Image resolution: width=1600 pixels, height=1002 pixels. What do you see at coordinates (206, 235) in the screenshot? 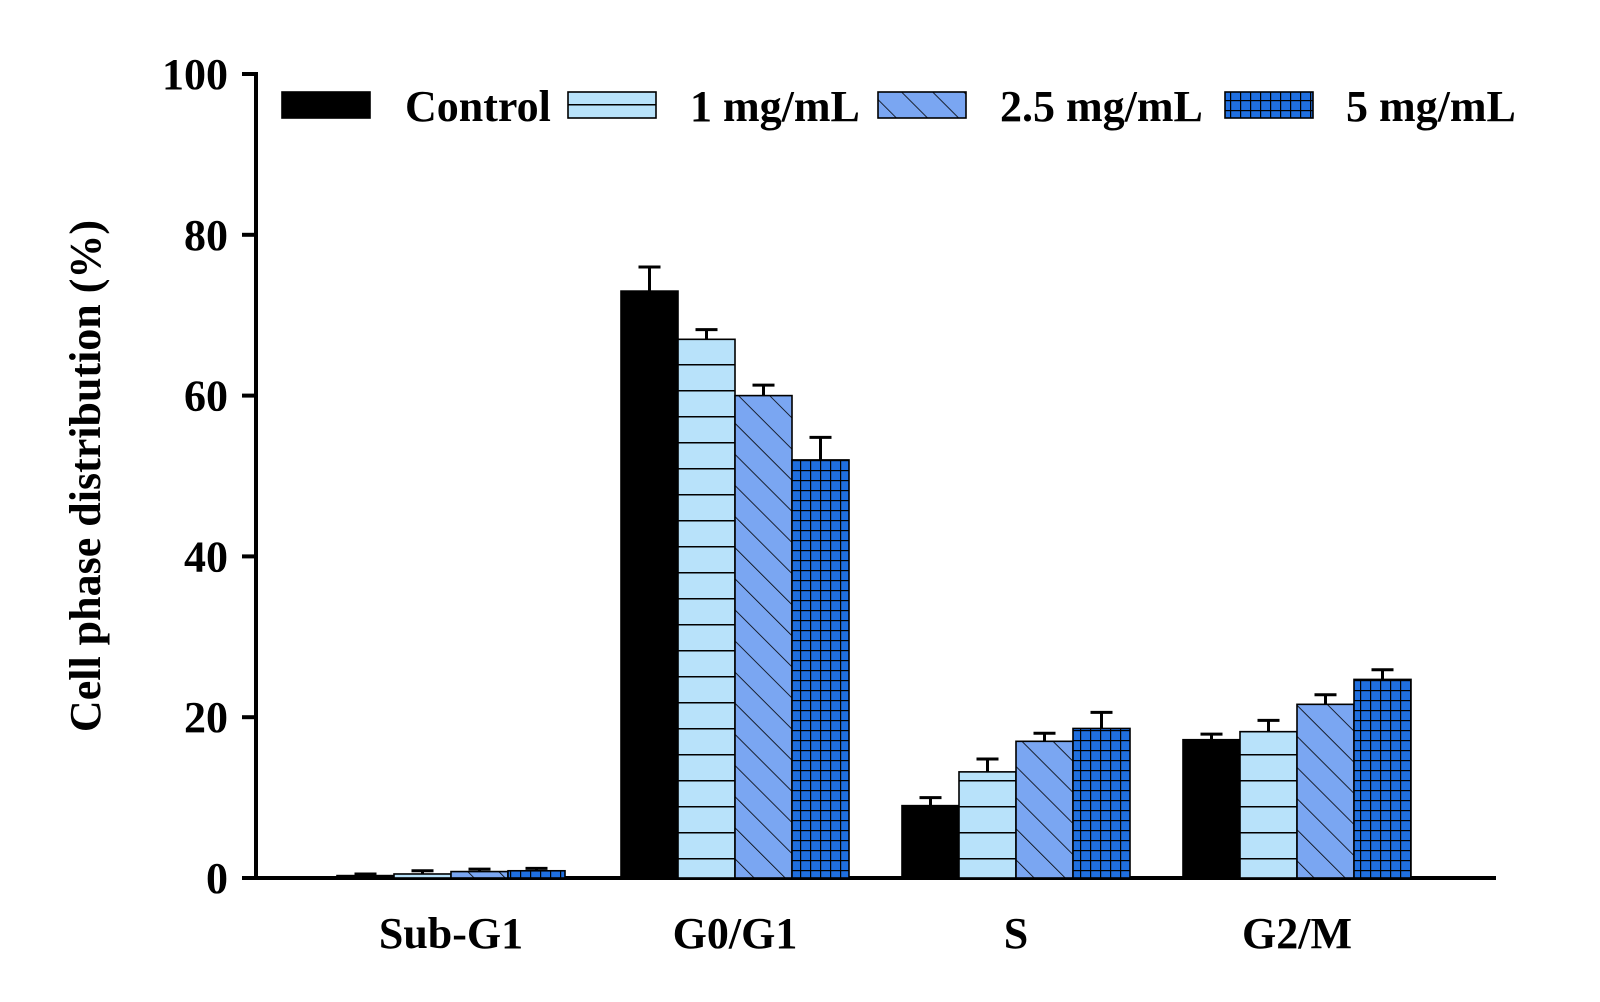
I see `y-tick-label: 80` at bounding box center [206, 235].